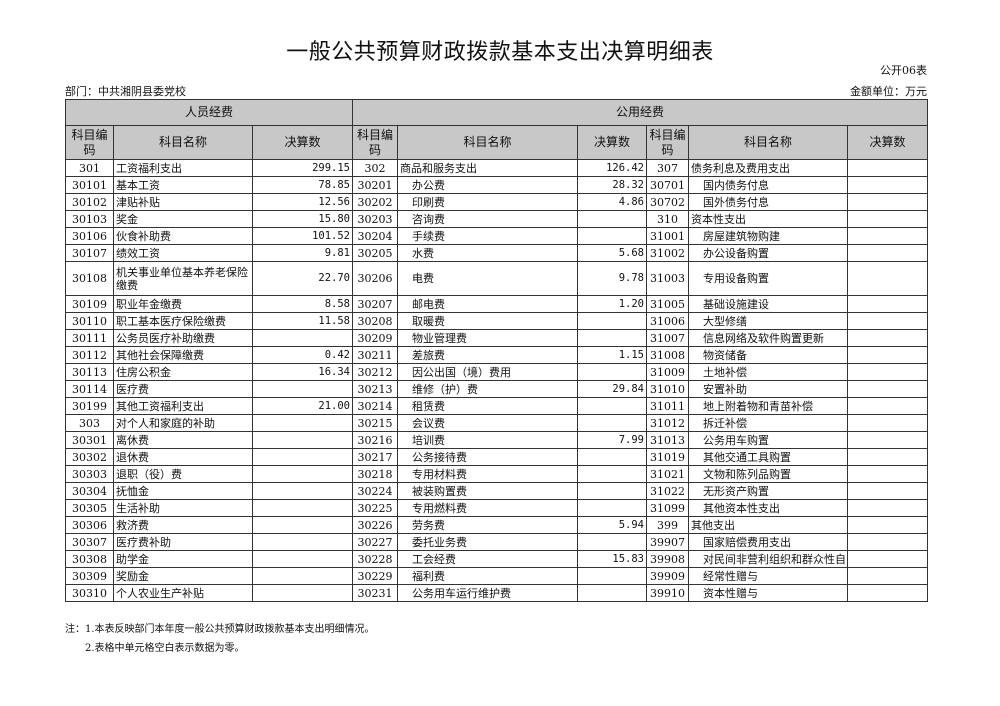  I want to click on code-cell: 30199, so click(89, 406).